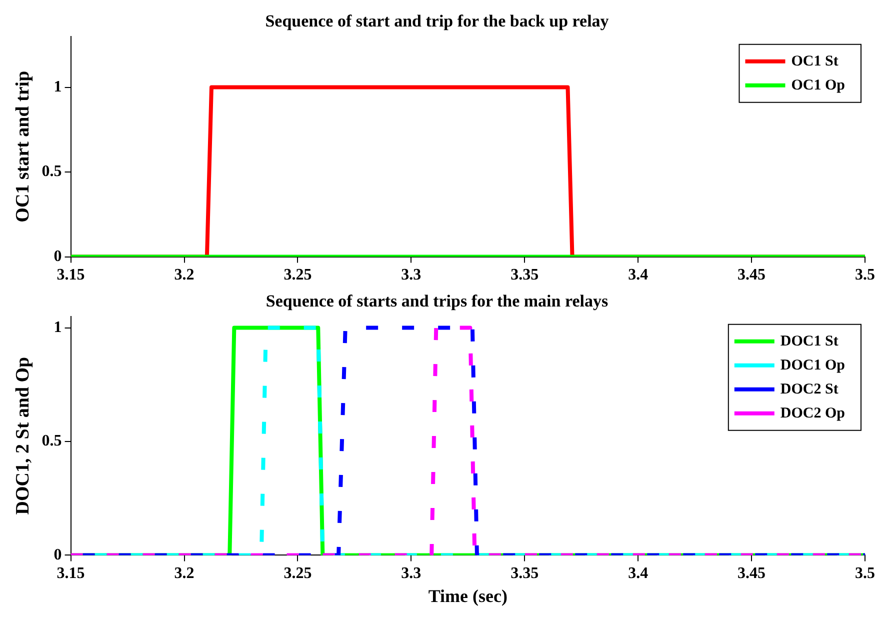 This screenshot has width=887, height=620. I want to click on legend-label: OC1 Op, so click(818, 85).